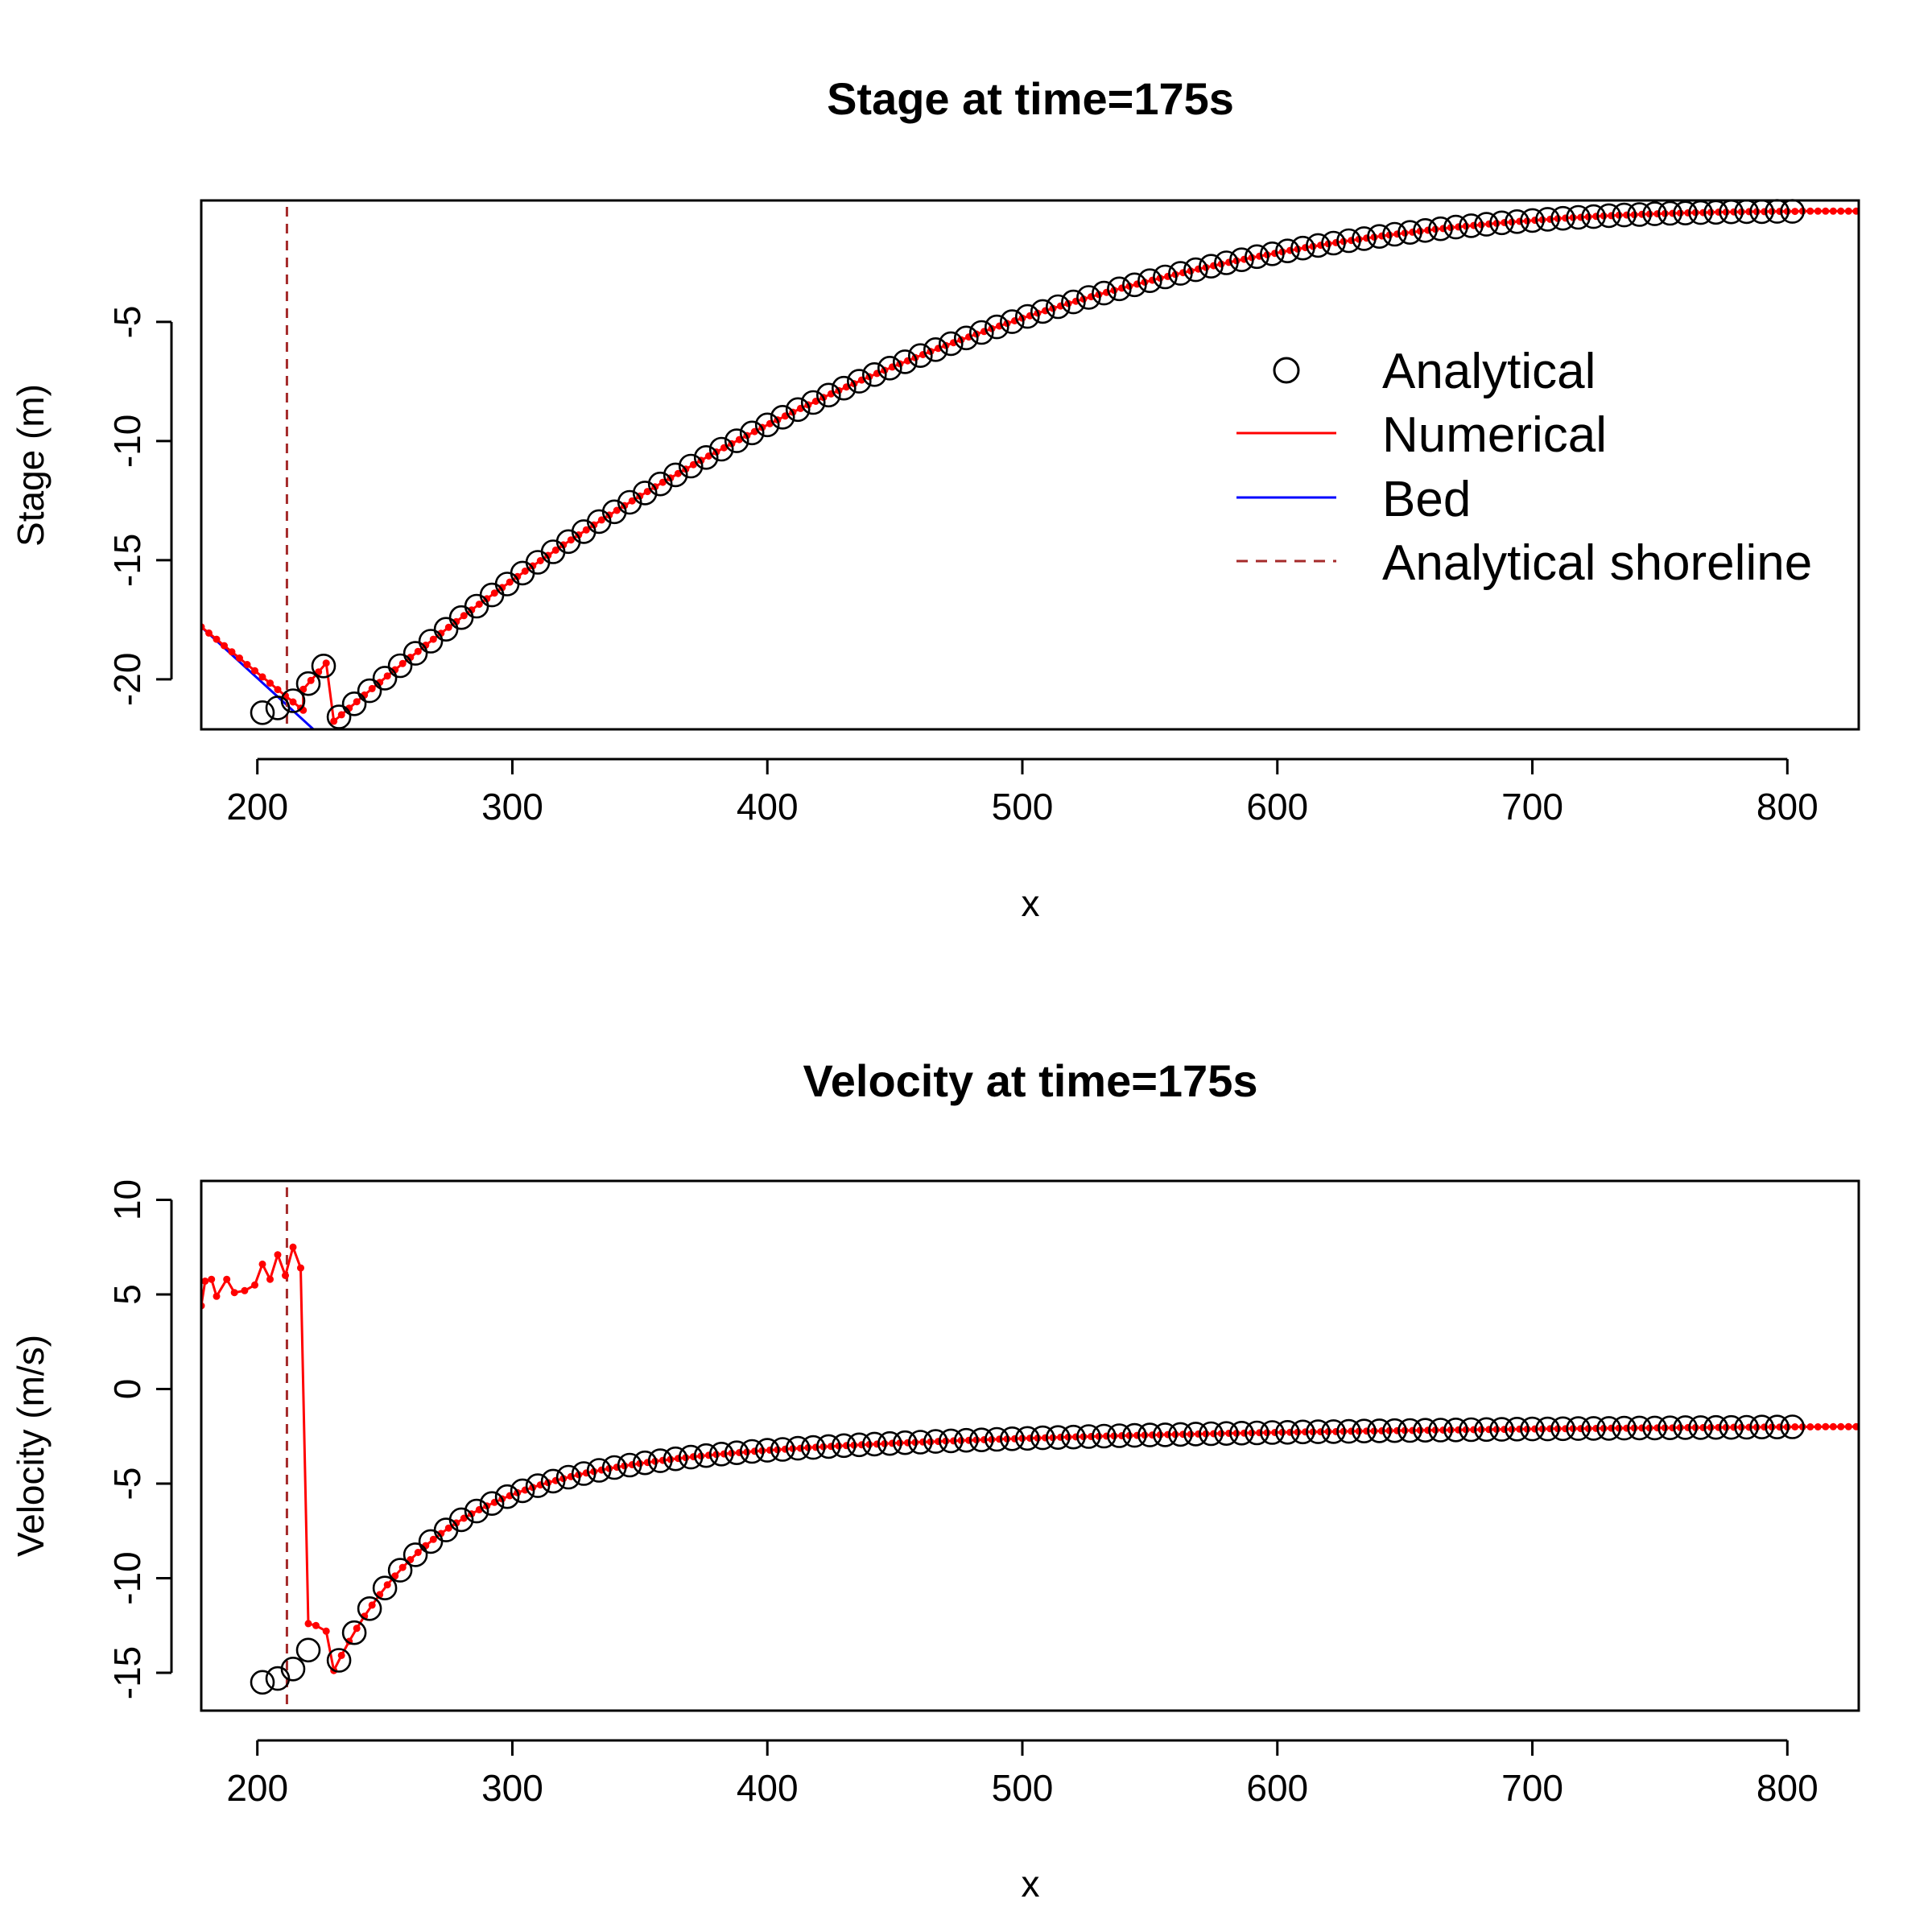 The height and width of the screenshot is (1932, 1932). I want to click on legend-bed-label: Bed, so click(1426, 499).